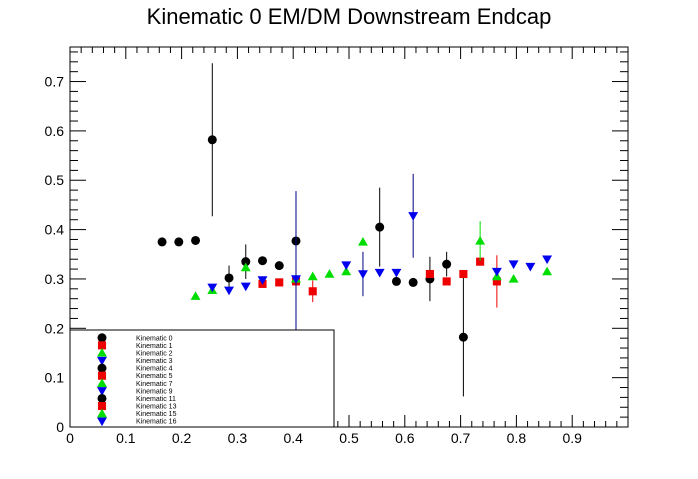 The width and height of the screenshot is (698, 479). I want to click on legend-label: Kinematic 2, so click(154, 353).